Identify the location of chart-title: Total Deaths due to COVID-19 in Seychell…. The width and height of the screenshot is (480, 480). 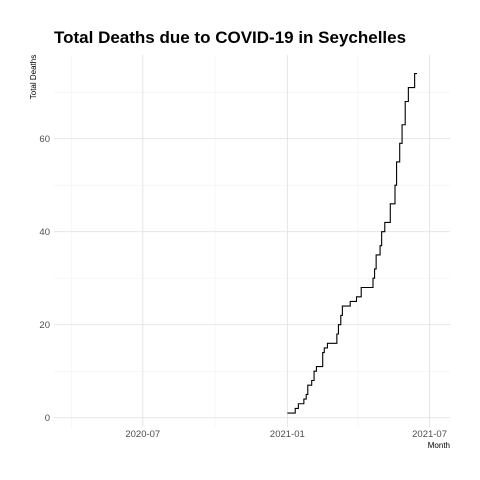
(230, 37).